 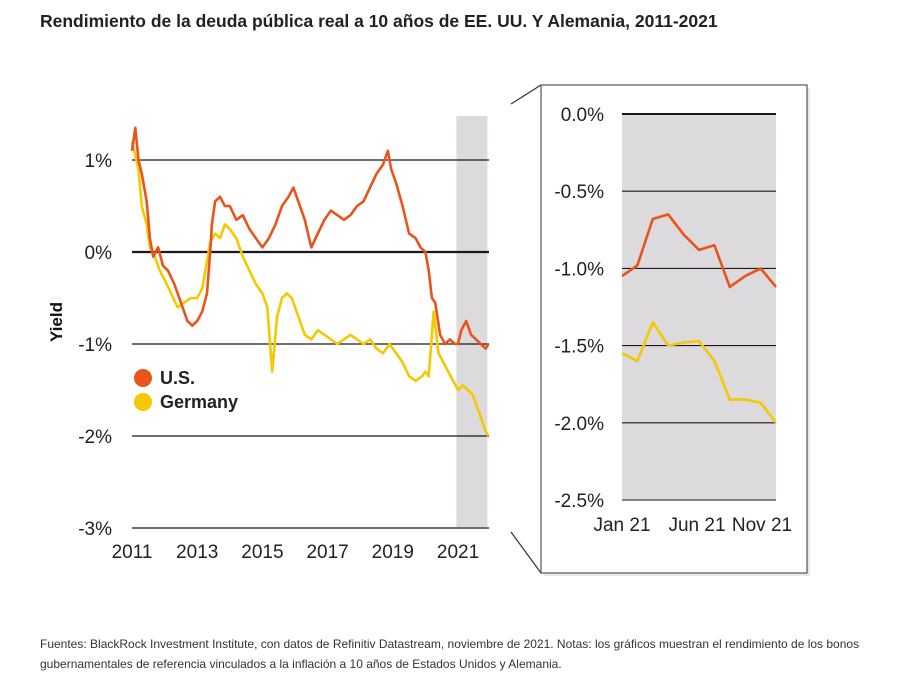 What do you see at coordinates (99, 161) in the screenshot?
I see `y-tick-label: 1%` at bounding box center [99, 161].